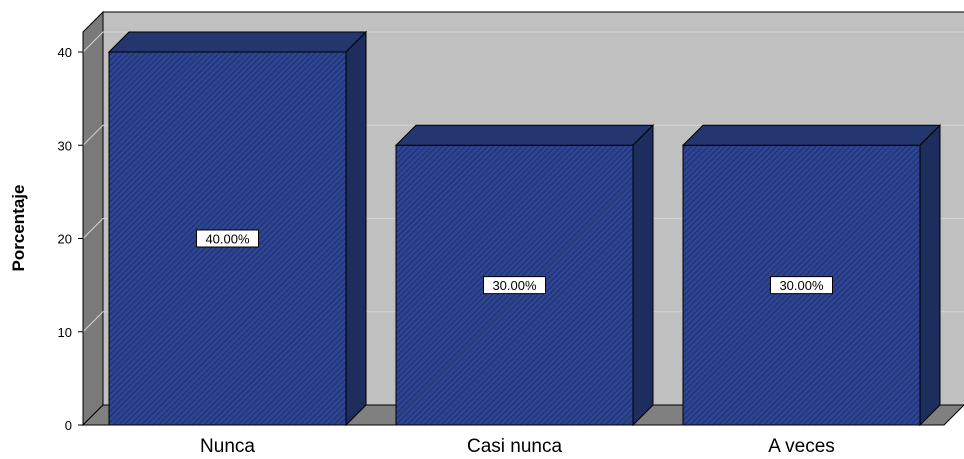  What do you see at coordinates (65, 239) in the screenshot?
I see `y-tick-label: 20` at bounding box center [65, 239].